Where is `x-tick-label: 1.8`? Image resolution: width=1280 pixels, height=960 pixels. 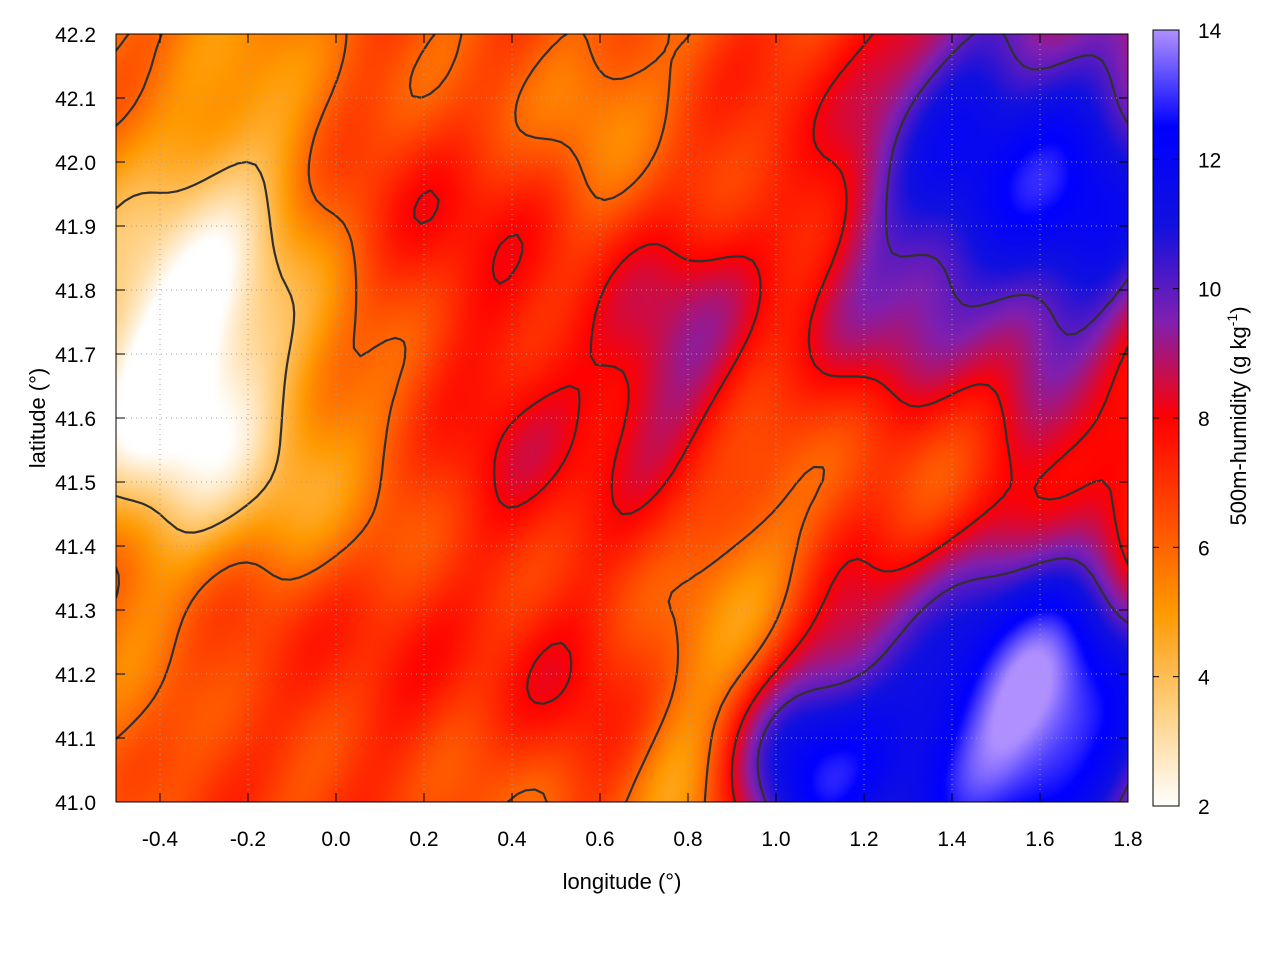
x-tick-label: 1.8 is located at coordinates (1127, 839).